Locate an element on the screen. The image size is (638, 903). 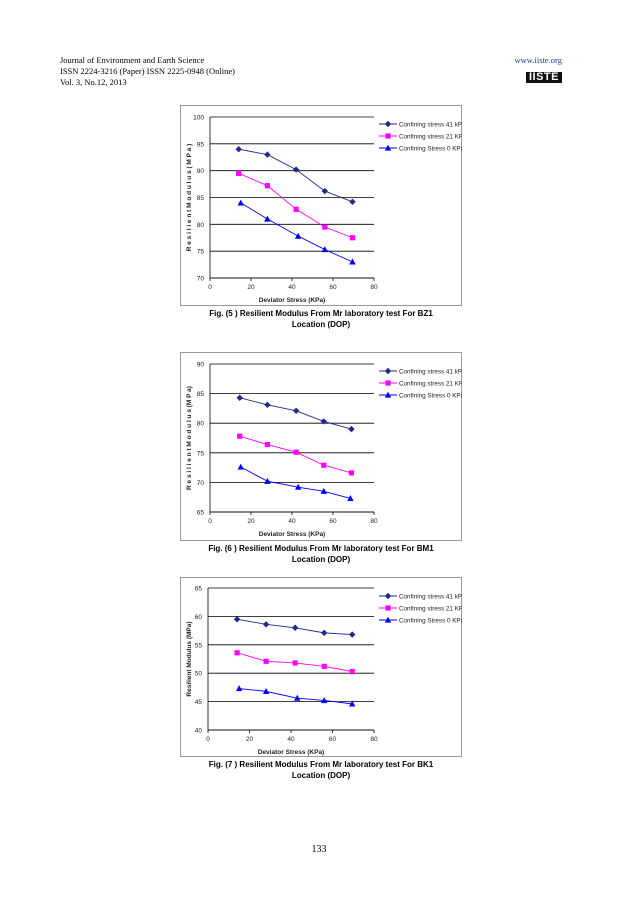
y-tick-label-1: 70 is located at coordinates (201, 483).